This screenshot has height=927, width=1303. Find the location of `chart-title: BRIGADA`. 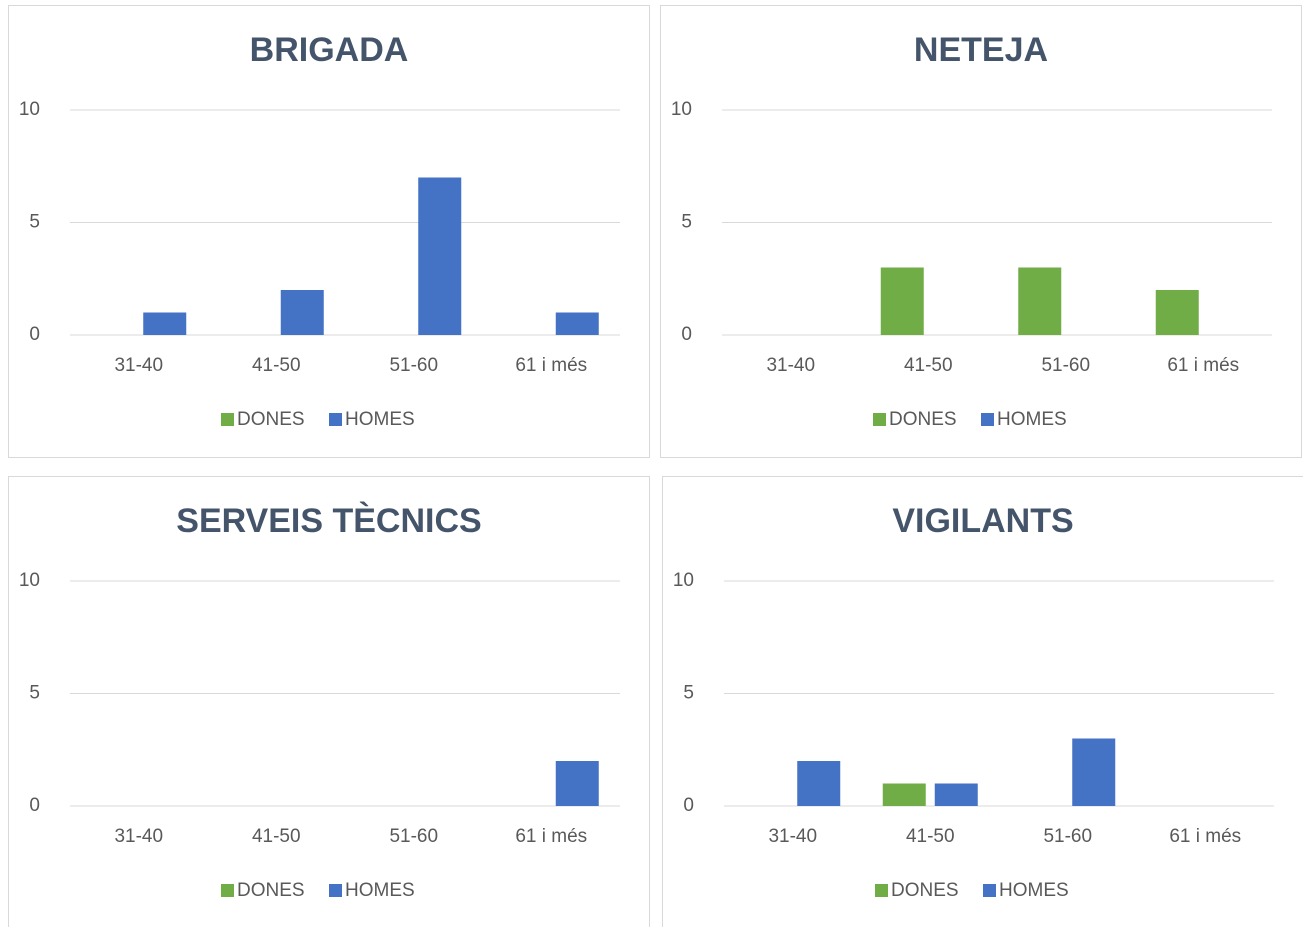

chart-title: BRIGADA is located at coordinates (329, 50).